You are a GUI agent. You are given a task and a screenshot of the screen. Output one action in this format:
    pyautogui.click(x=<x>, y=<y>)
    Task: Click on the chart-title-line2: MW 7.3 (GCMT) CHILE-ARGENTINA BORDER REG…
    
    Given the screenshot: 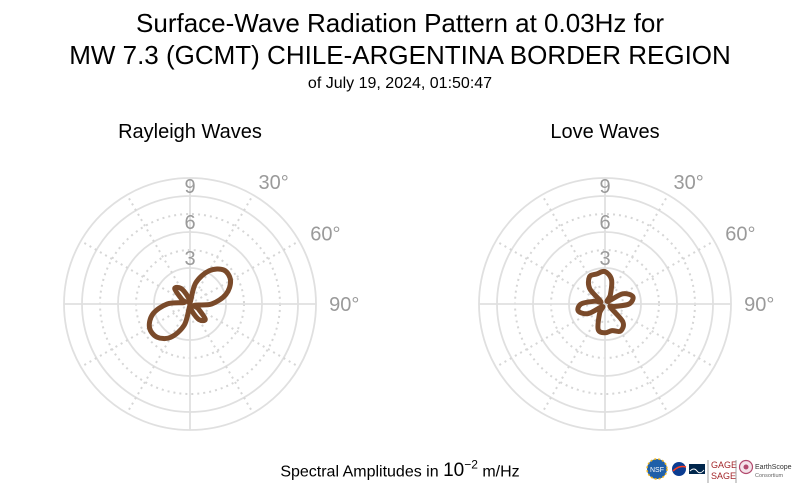 What is the action you would take?
    pyautogui.click(x=400, y=55)
    